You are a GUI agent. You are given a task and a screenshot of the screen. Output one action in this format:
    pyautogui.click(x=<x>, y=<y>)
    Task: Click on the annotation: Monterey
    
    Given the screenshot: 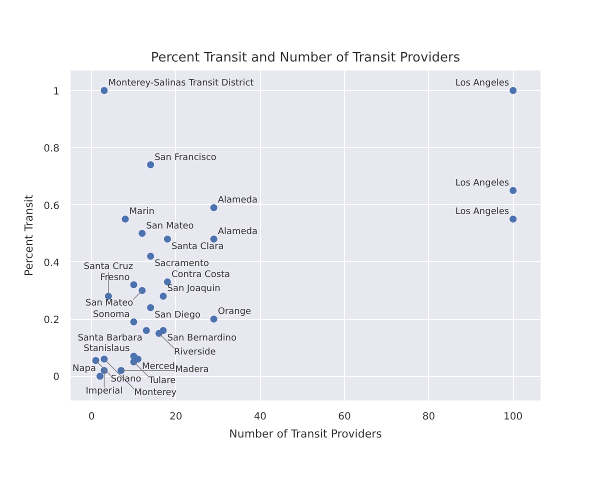 What is the action you would take?
    pyautogui.click(x=156, y=393)
    